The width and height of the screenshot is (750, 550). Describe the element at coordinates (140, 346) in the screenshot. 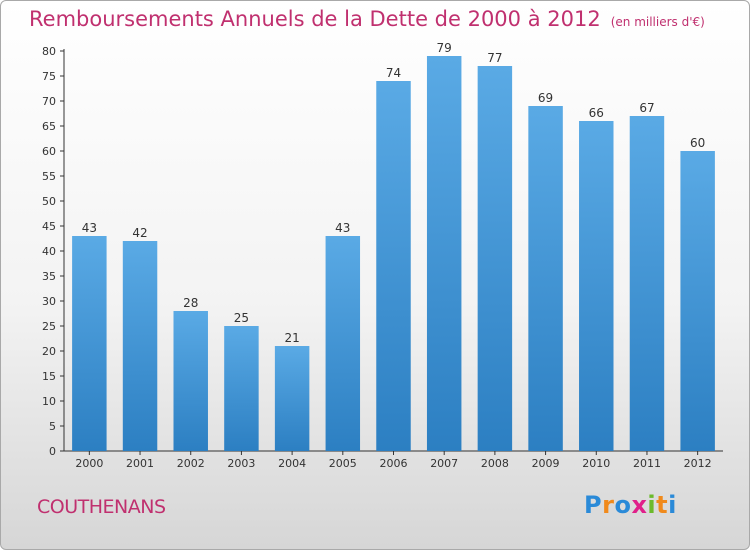

I see `bar-2001` at that location.